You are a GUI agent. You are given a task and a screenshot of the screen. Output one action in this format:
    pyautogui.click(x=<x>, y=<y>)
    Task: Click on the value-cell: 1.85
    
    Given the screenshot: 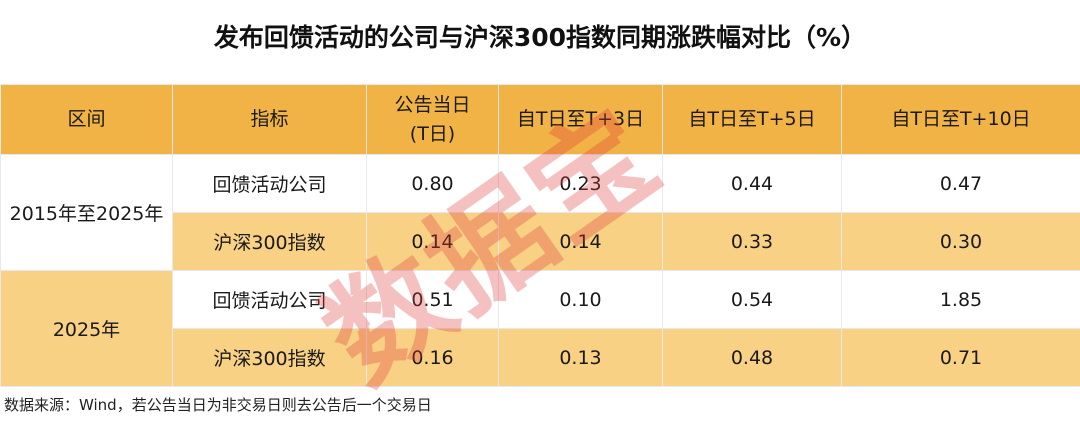 What is the action you would take?
    pyautogui.click(x=960, y=299)
    